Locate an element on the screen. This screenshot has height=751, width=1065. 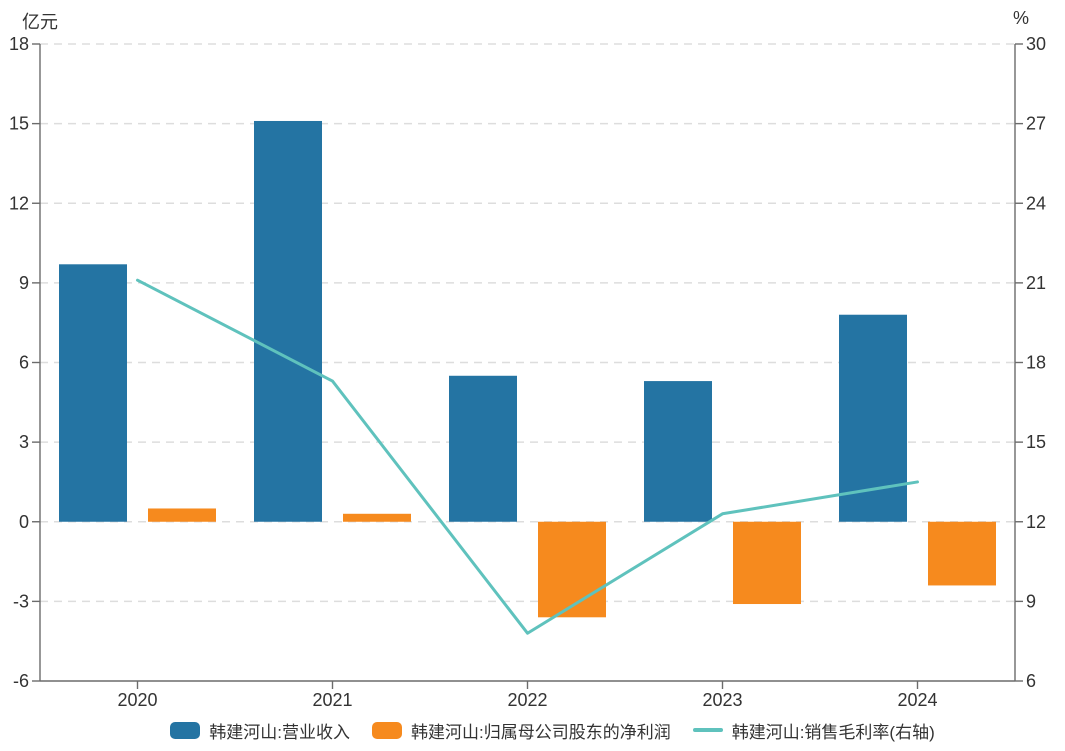
right-axis-tick-label: 30 is located at coordinates (1036, 44).